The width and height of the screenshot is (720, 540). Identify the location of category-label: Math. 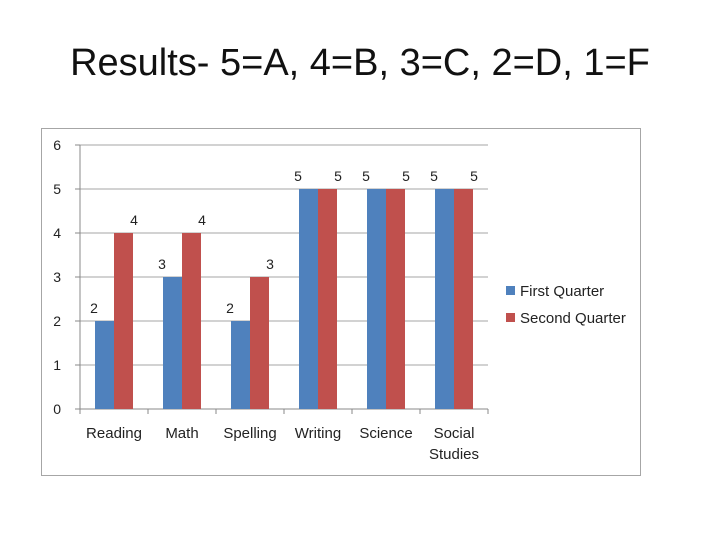
(181, 433).